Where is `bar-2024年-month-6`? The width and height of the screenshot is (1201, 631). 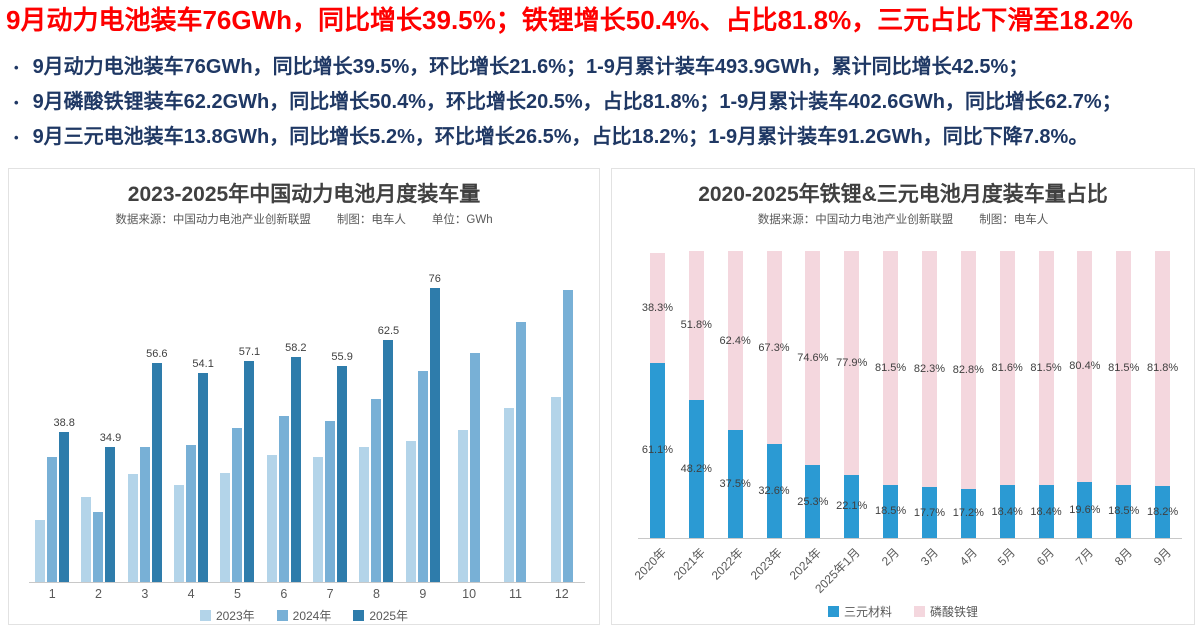
bar-2024年-month-6 is located at coordinates (283, 499).